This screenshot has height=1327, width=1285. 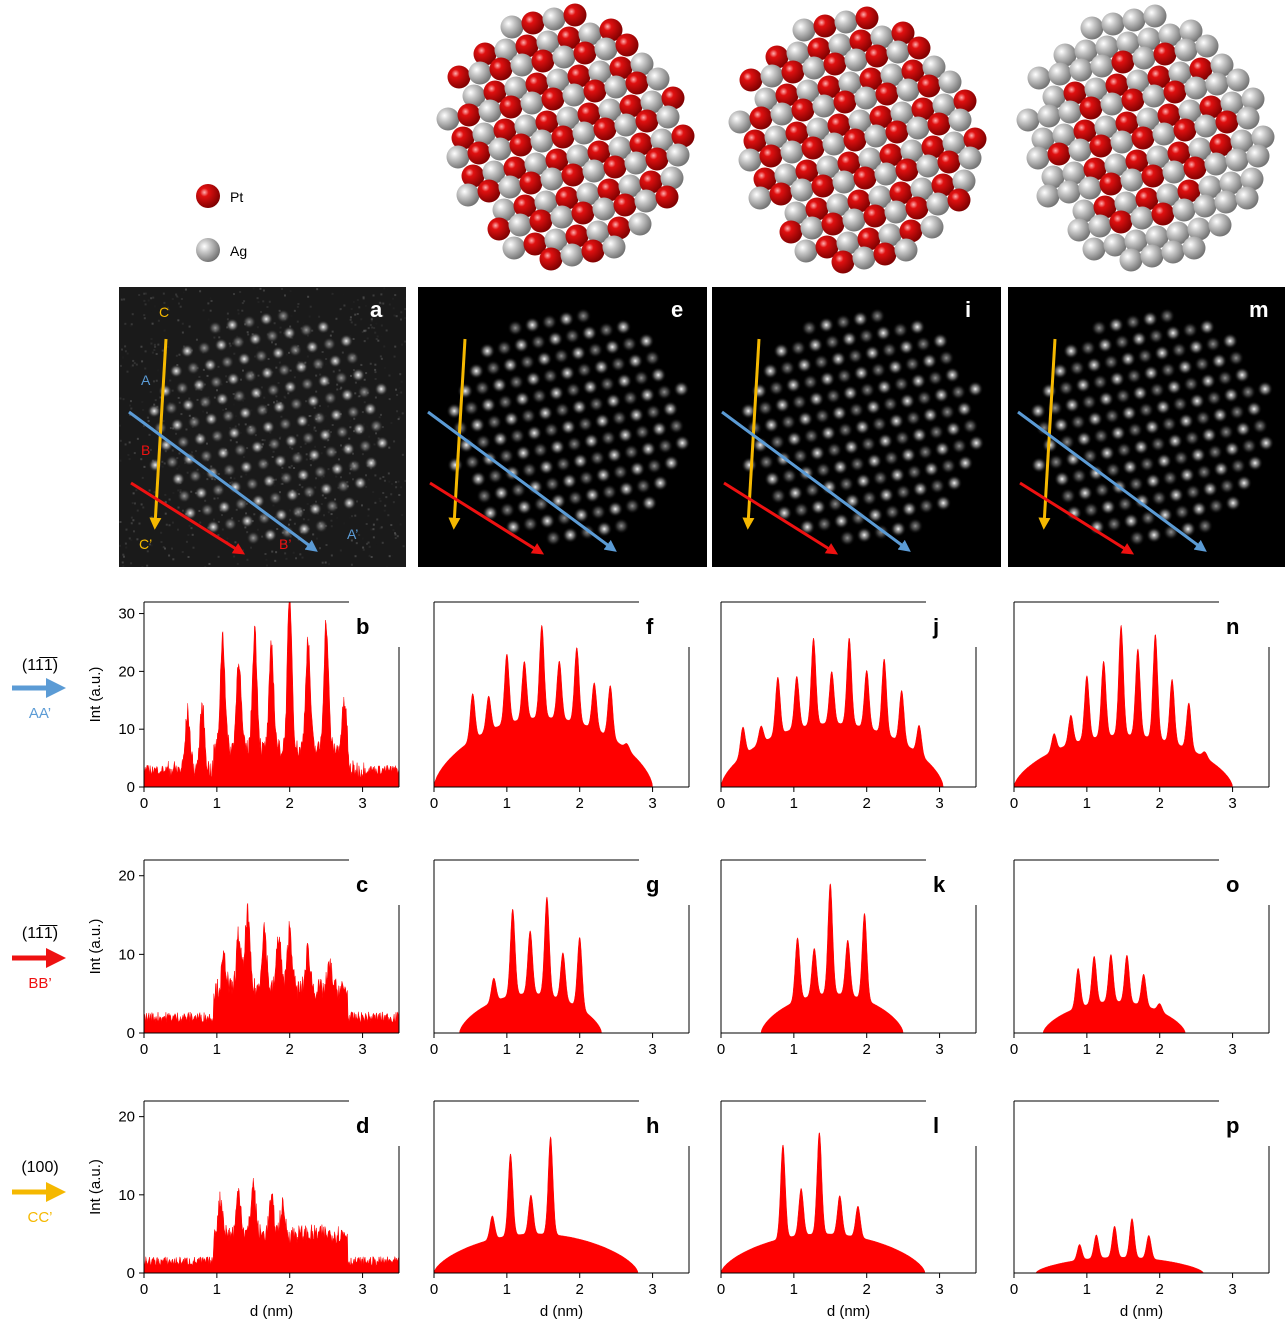 I want to click on y-tick-label: 10, so click(x=126, y=954).